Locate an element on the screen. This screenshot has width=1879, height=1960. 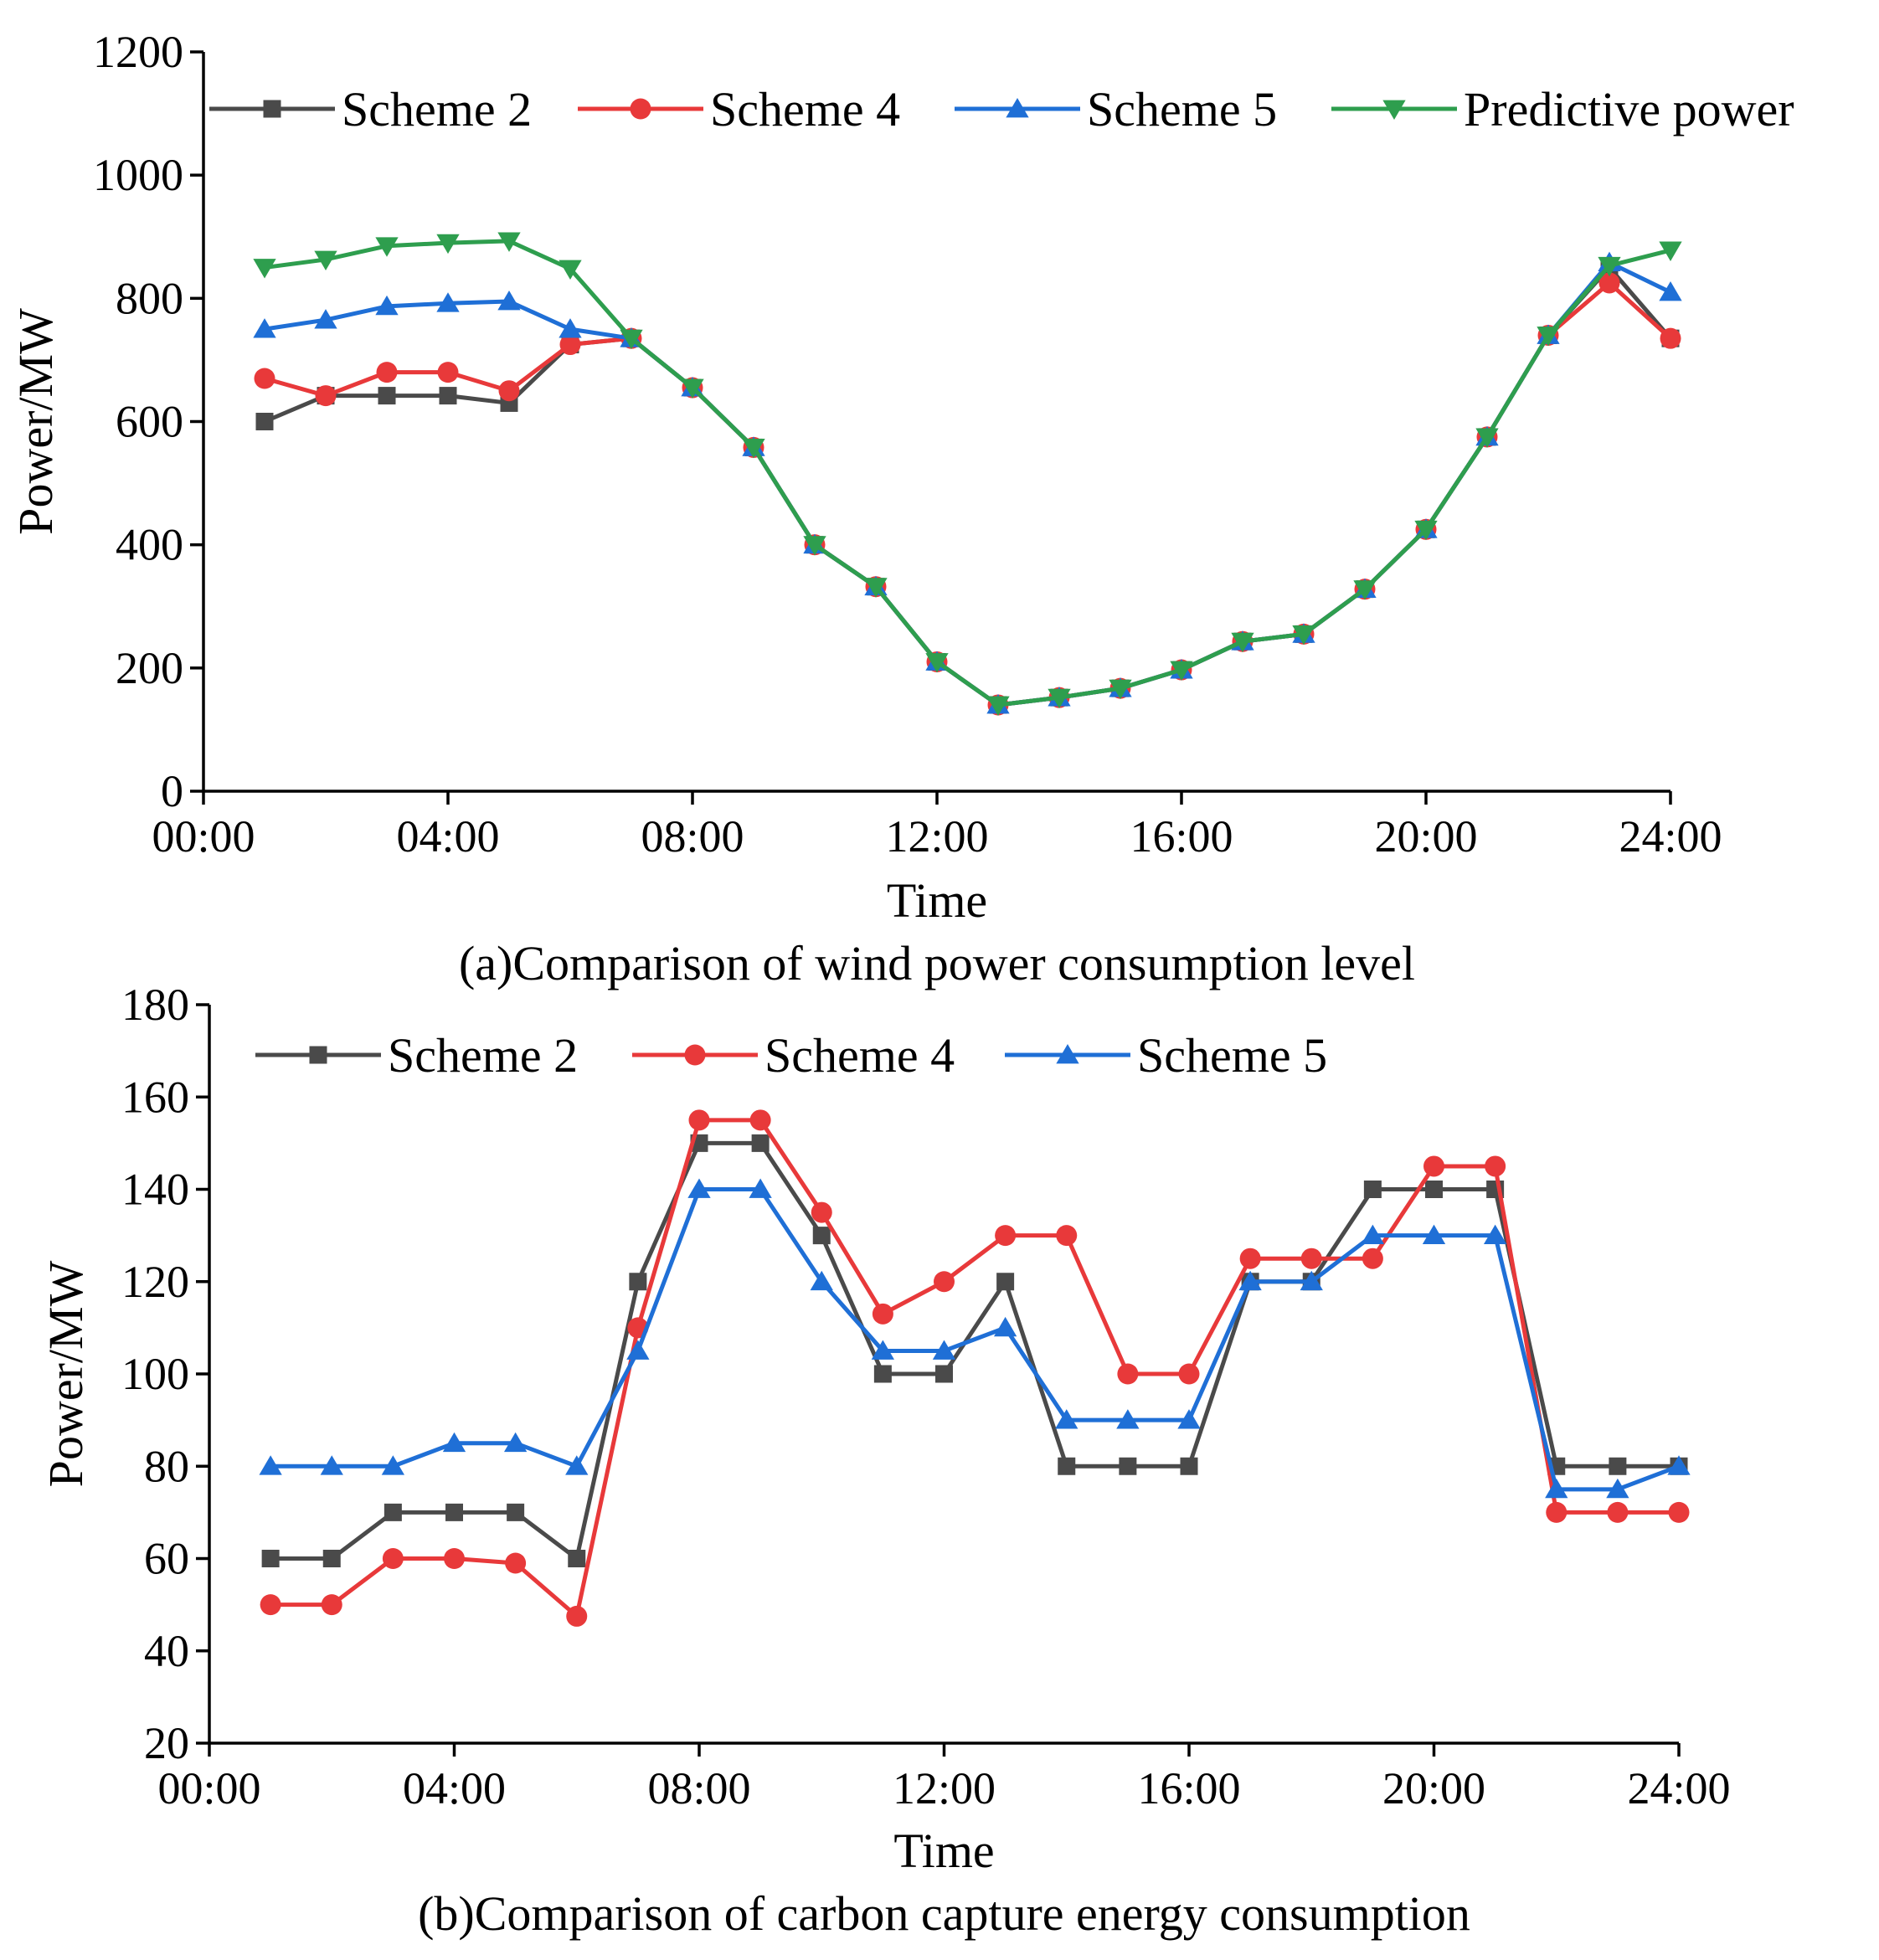
legend: Scheme 2 Scheme 4 Scheme 5 is located at coordinates (791, 1055).